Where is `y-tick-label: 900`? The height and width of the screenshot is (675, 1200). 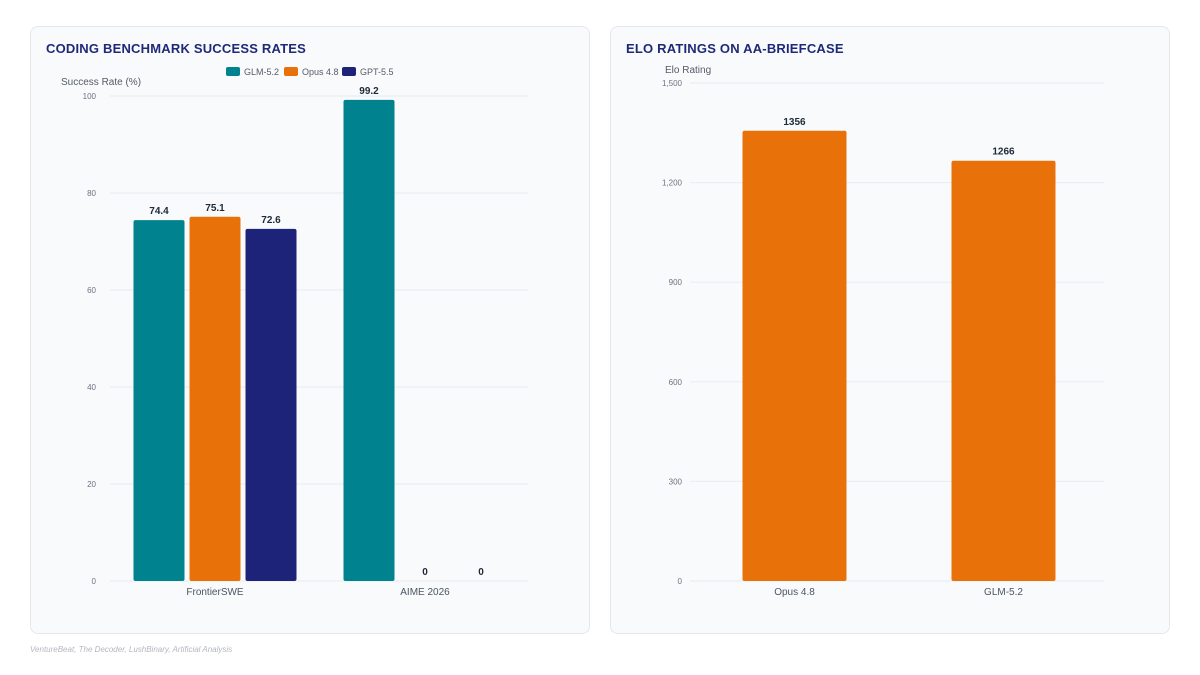
y-tick-label: 900 is located at coordinates (676, 282).